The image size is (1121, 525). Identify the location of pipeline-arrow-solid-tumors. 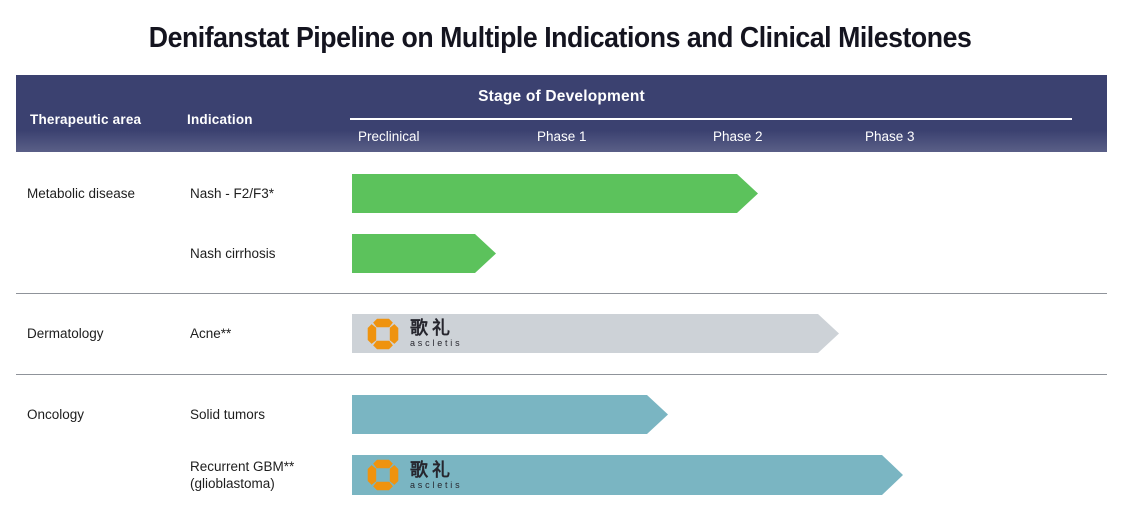
(510, 414).